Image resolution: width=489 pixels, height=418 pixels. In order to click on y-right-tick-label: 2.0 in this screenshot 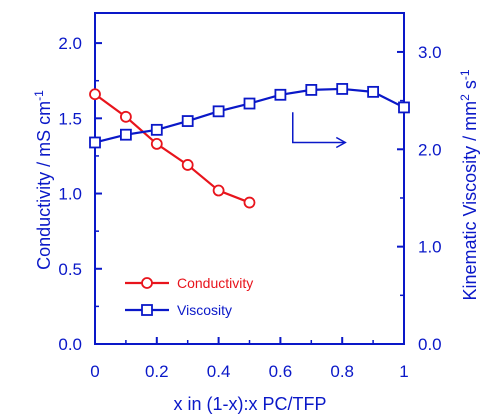, I will do `click(430, 149)`.